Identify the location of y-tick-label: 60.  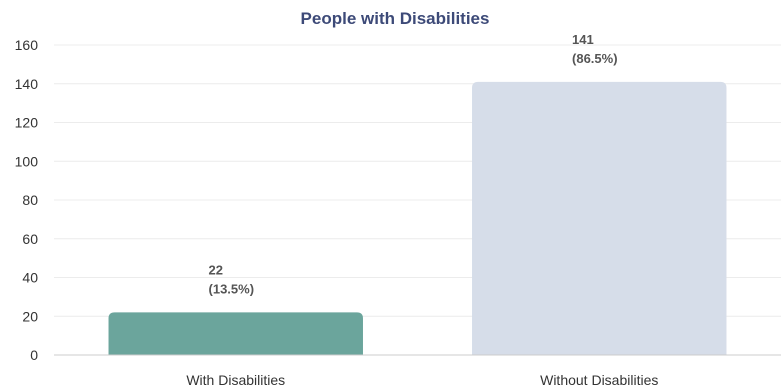
(30, 239).